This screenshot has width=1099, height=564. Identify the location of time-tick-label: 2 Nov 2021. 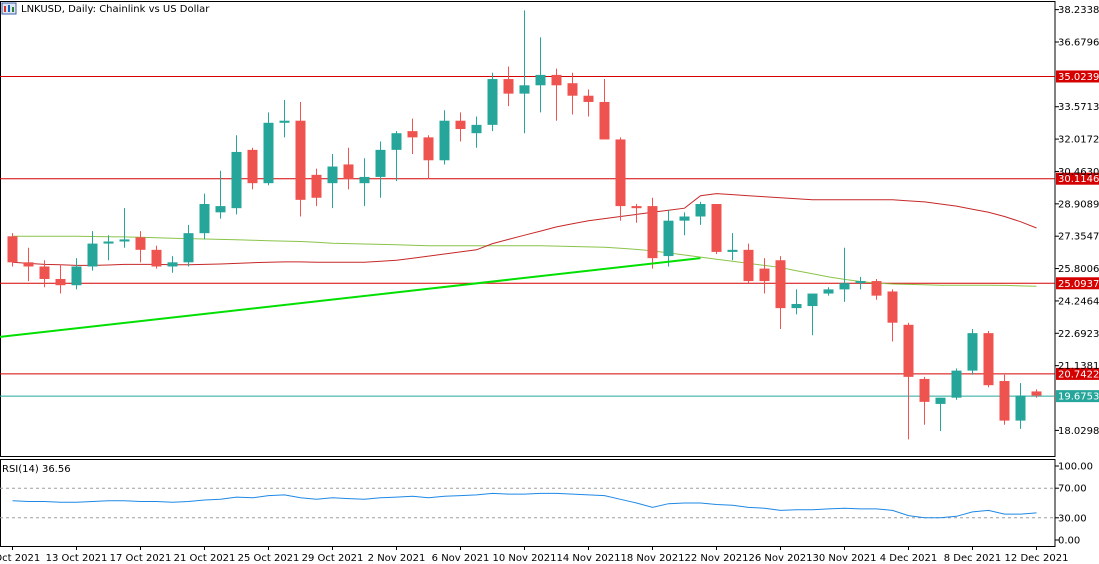
(397, 558).